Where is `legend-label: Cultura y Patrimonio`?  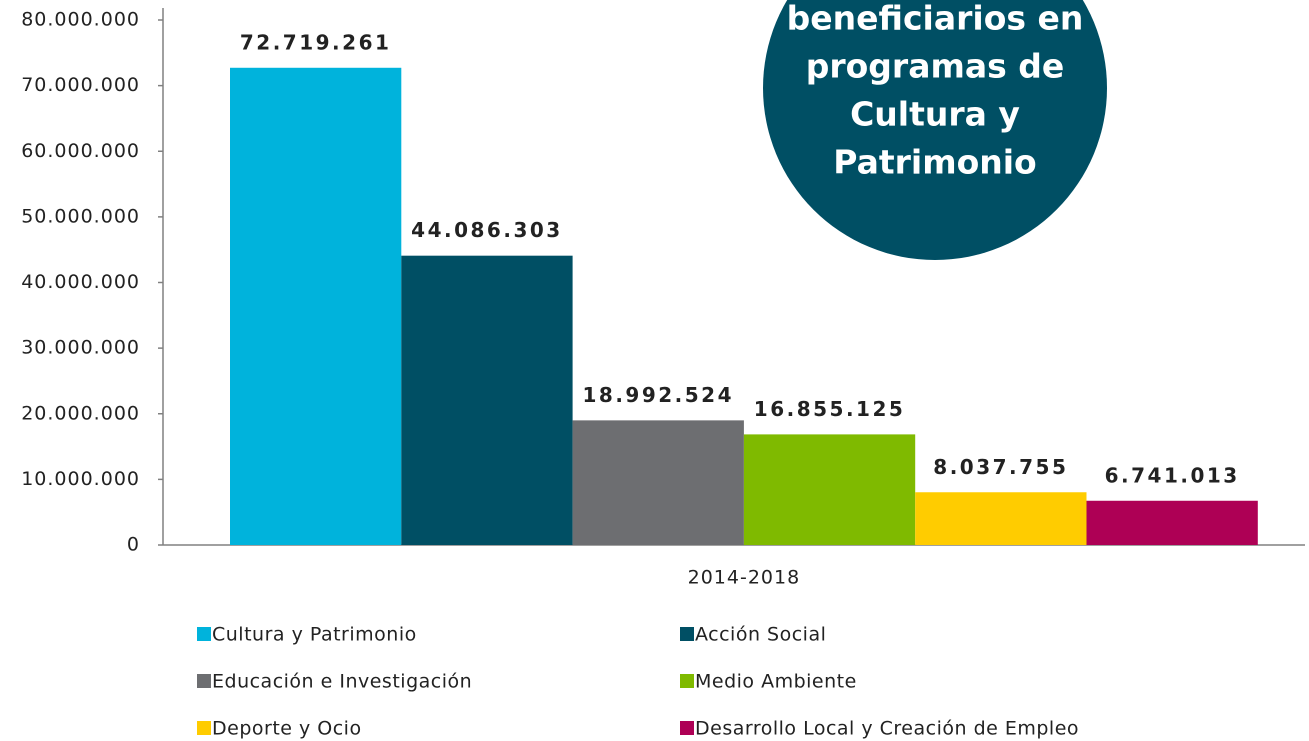 legend-label: Cultura y Patrimonio is located at coordinates (314, 635).